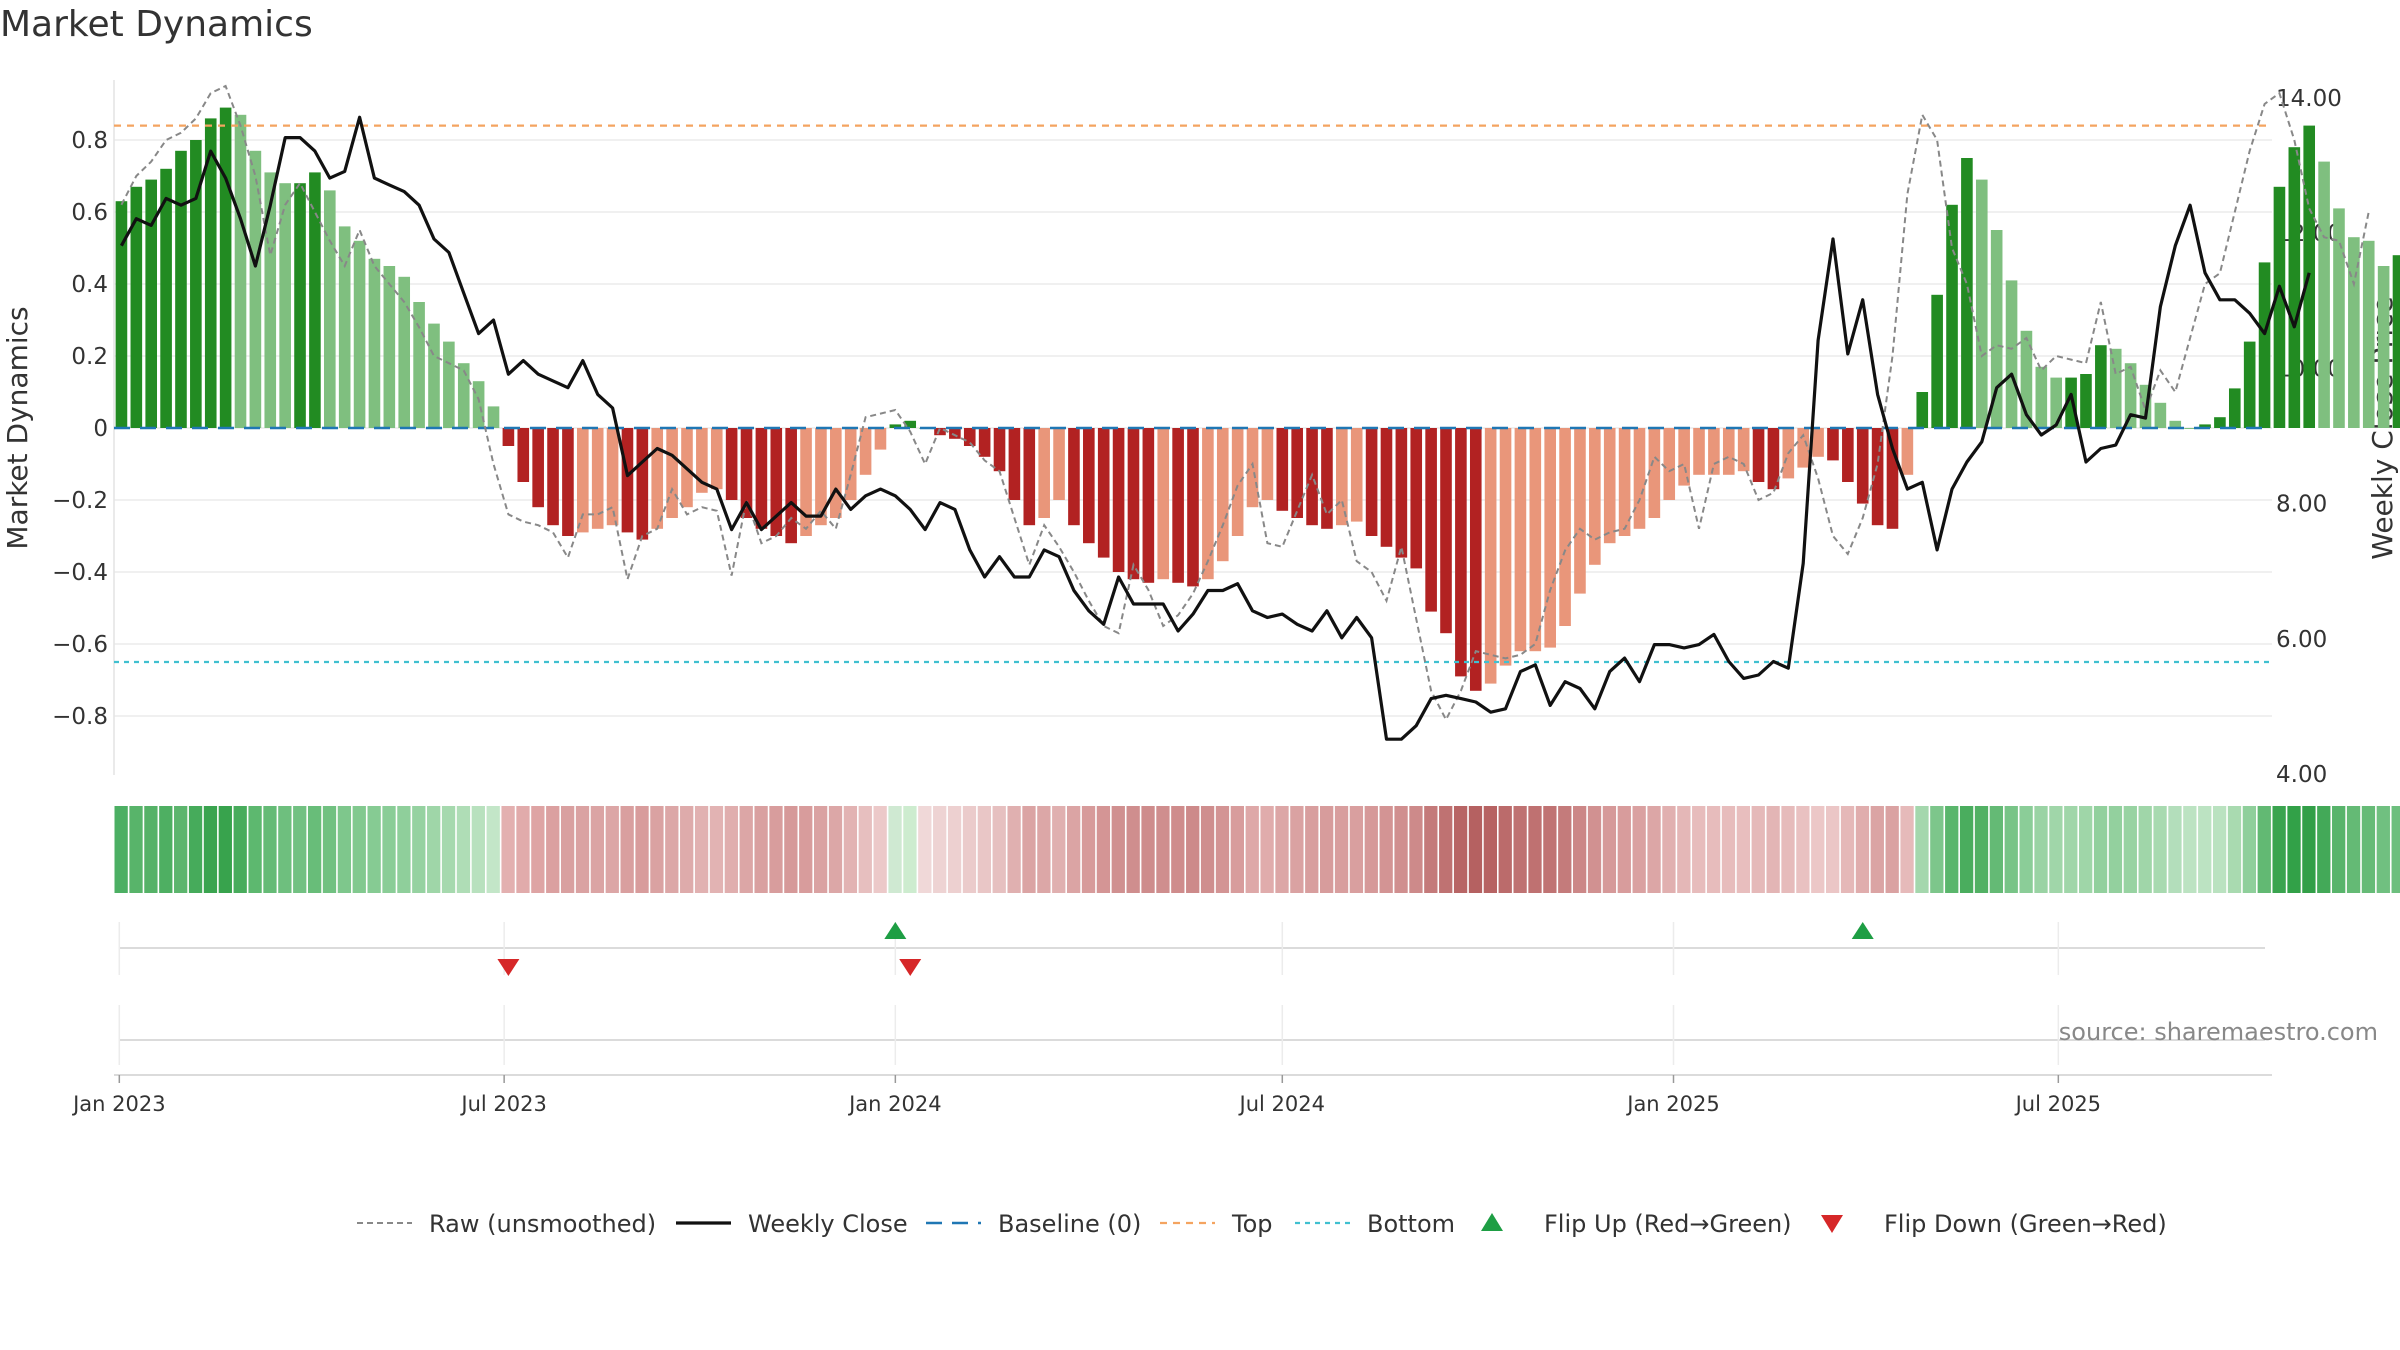 The height and width of the screenshot is (1350, 2400). What do you see at coordinates (80, 645) in the screenshot?
I see `y-left-tick-label: −0.6` at bounding box center [80, 645].